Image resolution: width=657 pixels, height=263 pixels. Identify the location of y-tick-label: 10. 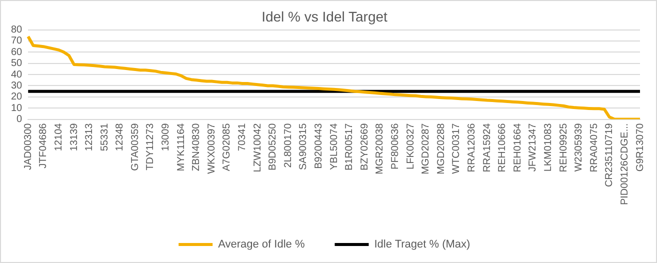
(17, 108).